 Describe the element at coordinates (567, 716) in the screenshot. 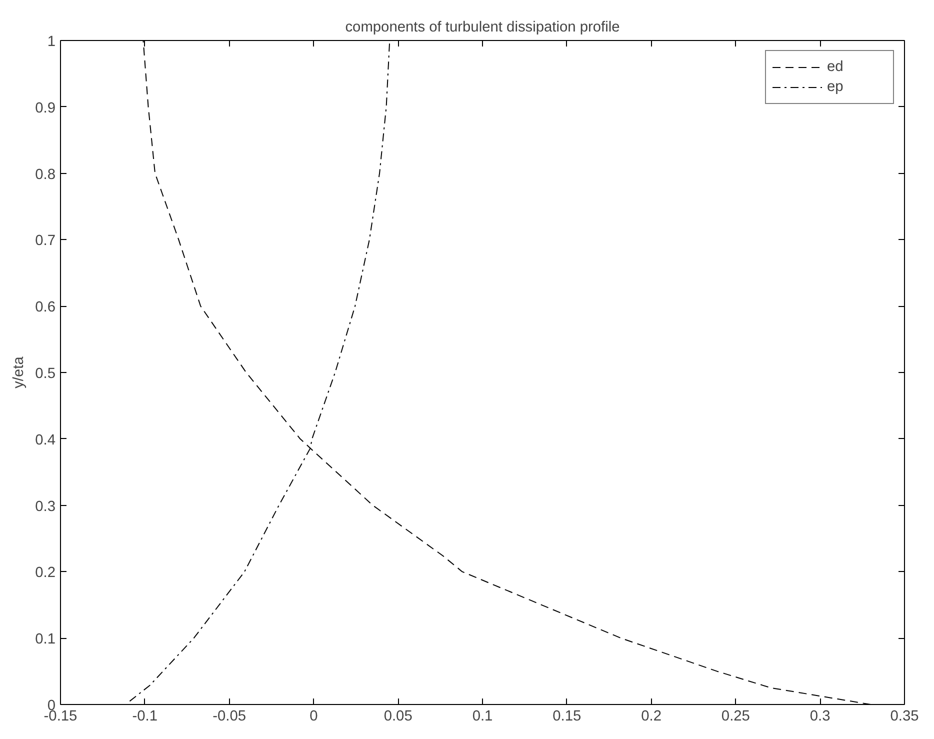

I see `x-tick-label: 0.15` at that location.